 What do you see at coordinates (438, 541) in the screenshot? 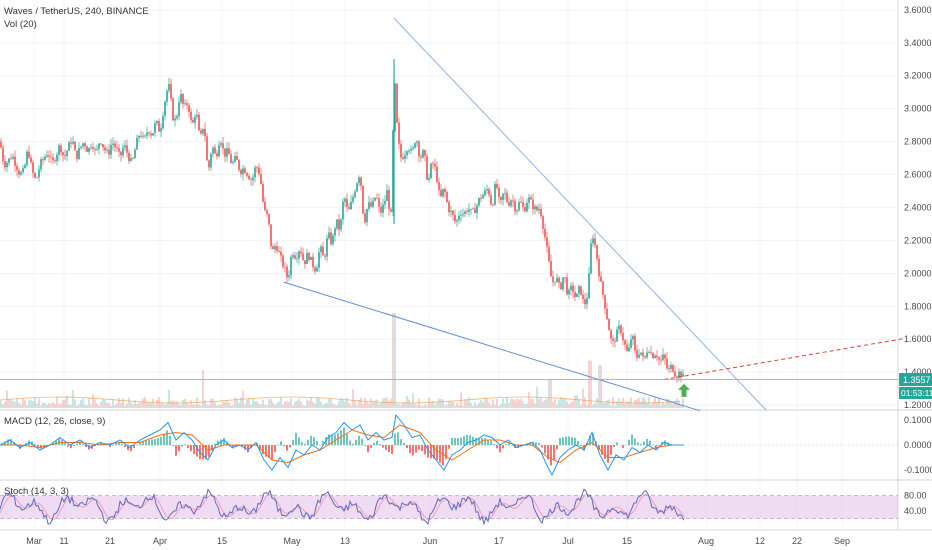
I see `time-axis: Mar 11 21 Apr 15 May 13 Jun 17 Jul 15 Aug 12 22 Sep` at bounding box center [438, 541].